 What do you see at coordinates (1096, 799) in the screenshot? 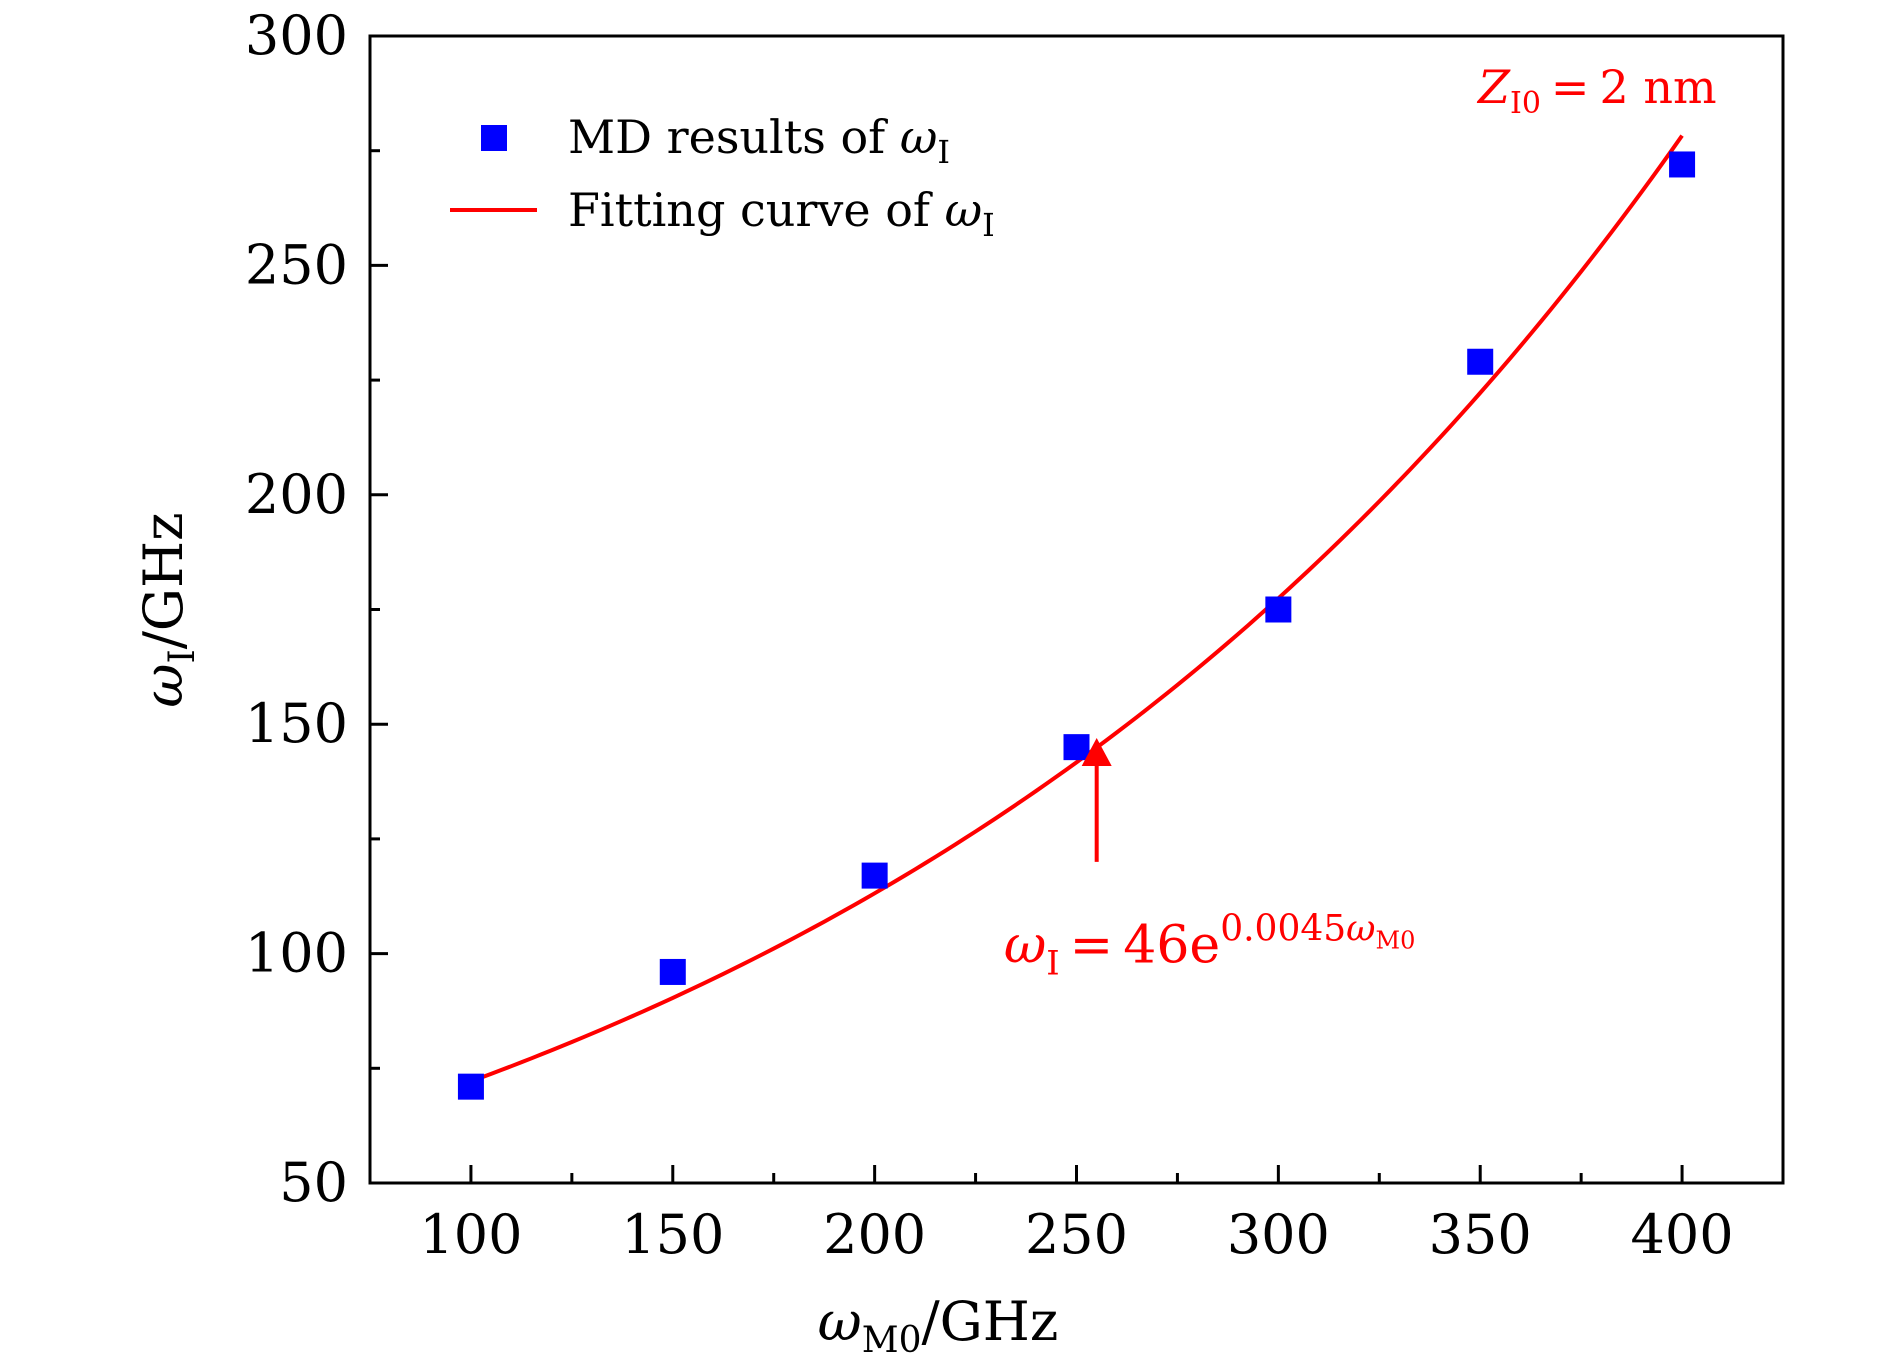
I see `equation-arrow` at bounding box center [1096, 799].